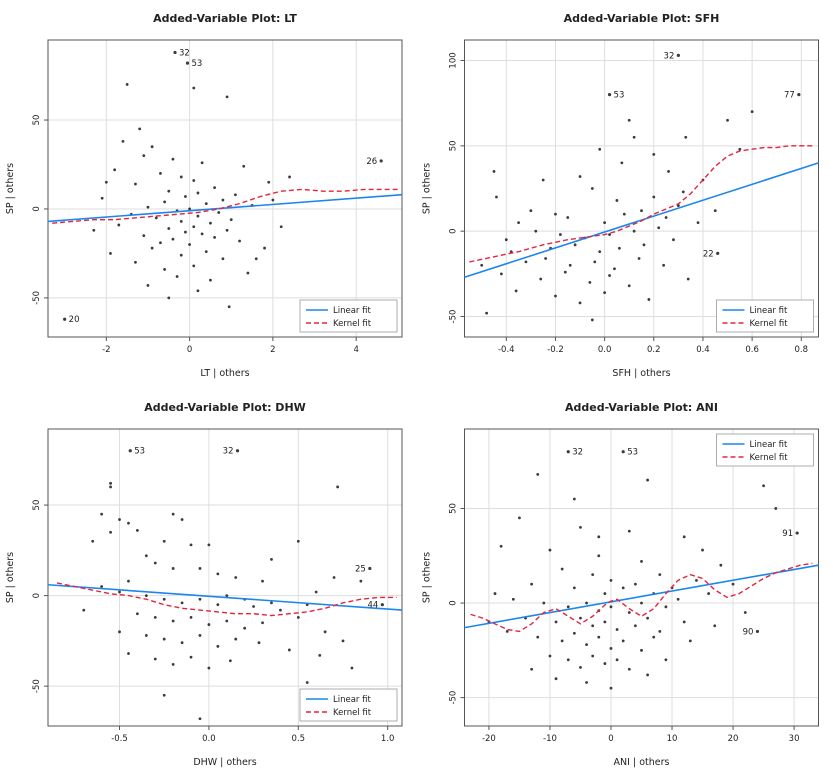  I want to click on chart-title: Added-Variable Plot: LT, so click(225, 18).